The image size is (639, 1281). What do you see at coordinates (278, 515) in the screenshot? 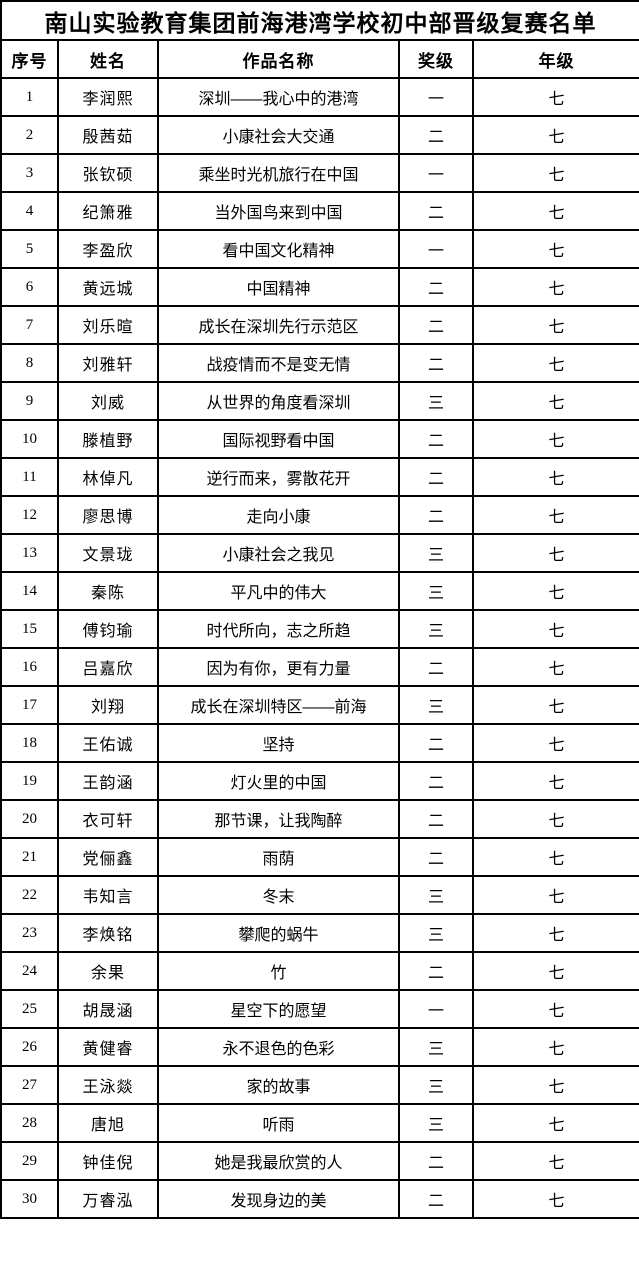
I see `work-title-cell: 走向小康` at bounding box center [278, 515].